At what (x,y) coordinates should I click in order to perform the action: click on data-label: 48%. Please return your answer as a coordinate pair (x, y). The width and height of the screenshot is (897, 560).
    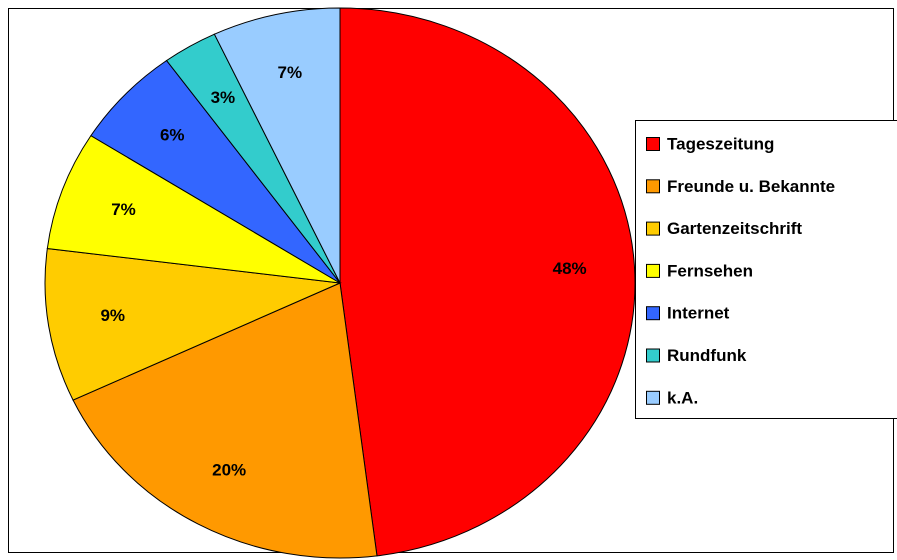
    Looking at the image, I should click on (570, 268).